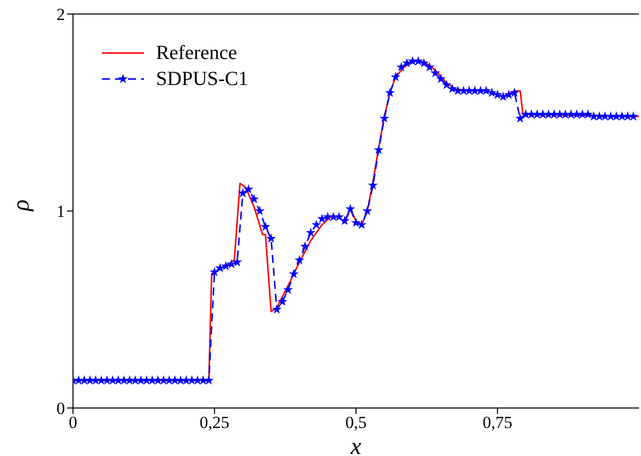 The width and height of the screenshot is (641, 456). I want to click on x-tick-label: 0,5, so click(356, 422).